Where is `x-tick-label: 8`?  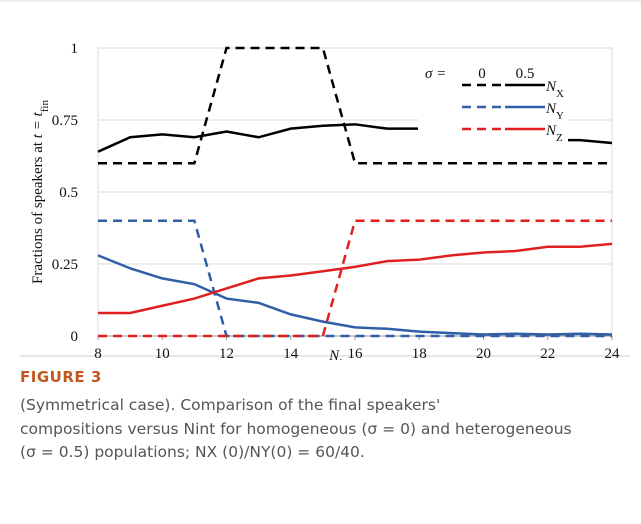 x-tick-label: 8 is located at coordinates (98, 353).